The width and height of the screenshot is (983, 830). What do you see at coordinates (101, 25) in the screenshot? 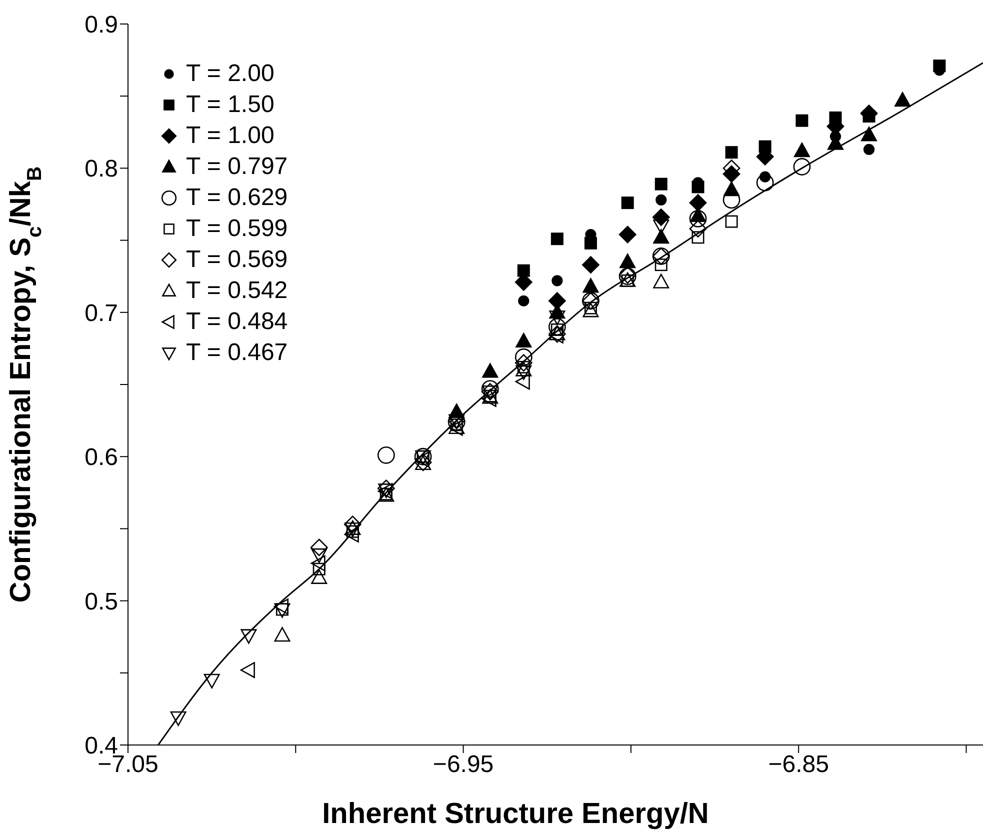
I see `y-tick-label: 0.9` at bounding box center [101, 25].